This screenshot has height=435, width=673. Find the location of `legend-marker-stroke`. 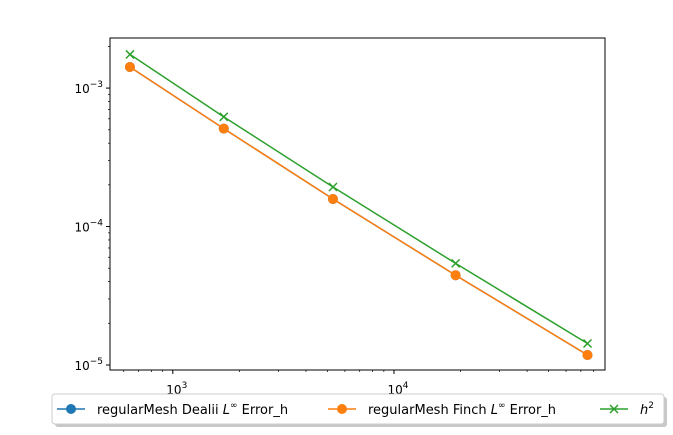

legend-marker-stroke is located at coordinates (614, 409).